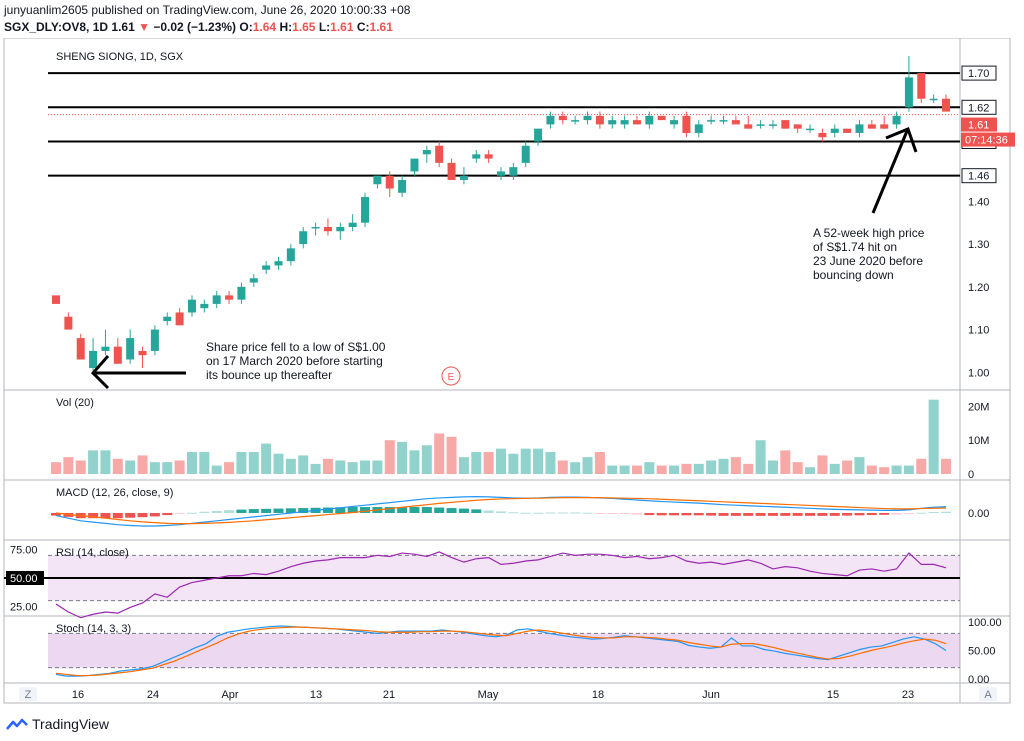 The image size is (1024, 741). What do you see at coordinates (451, 376) in the screenshot?
I see `earnings-marker-icon` at bounding box center [451, 376].